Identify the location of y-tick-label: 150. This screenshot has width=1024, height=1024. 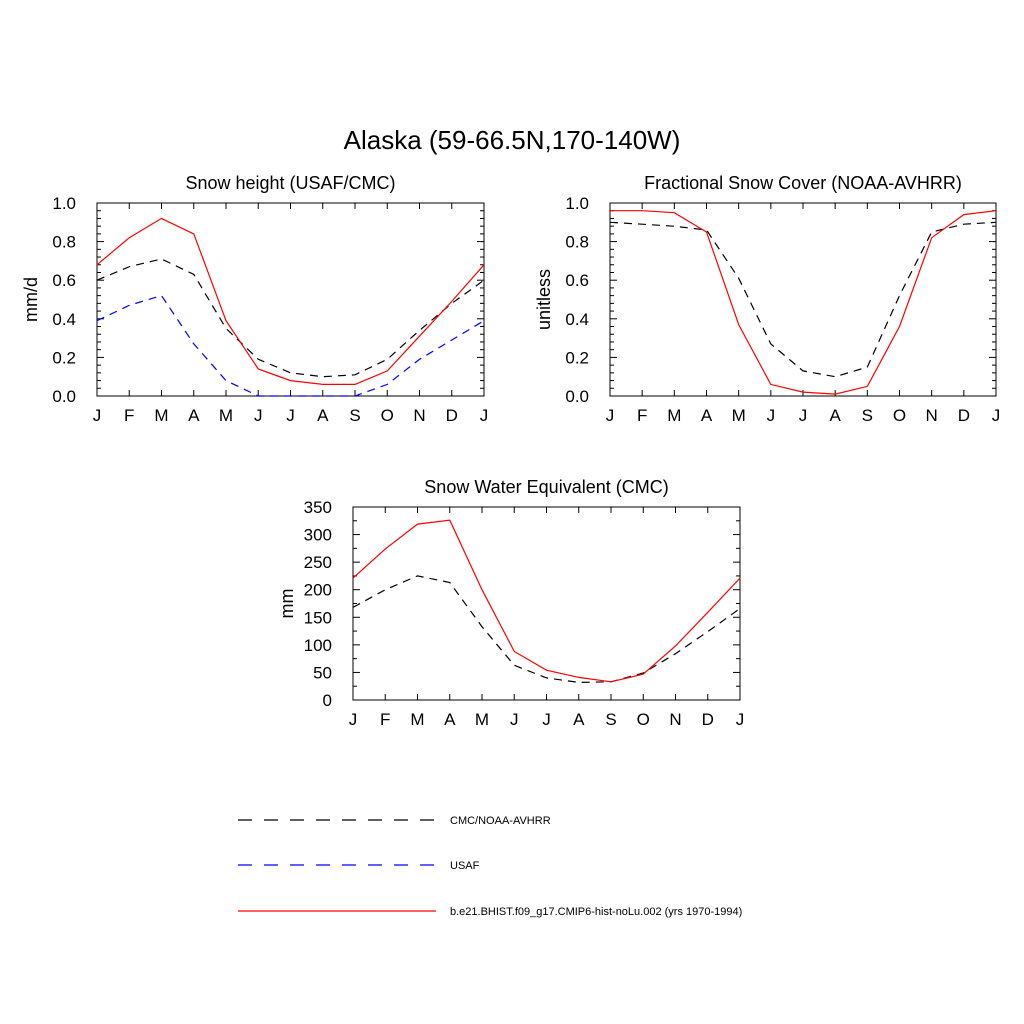
(318, 617).